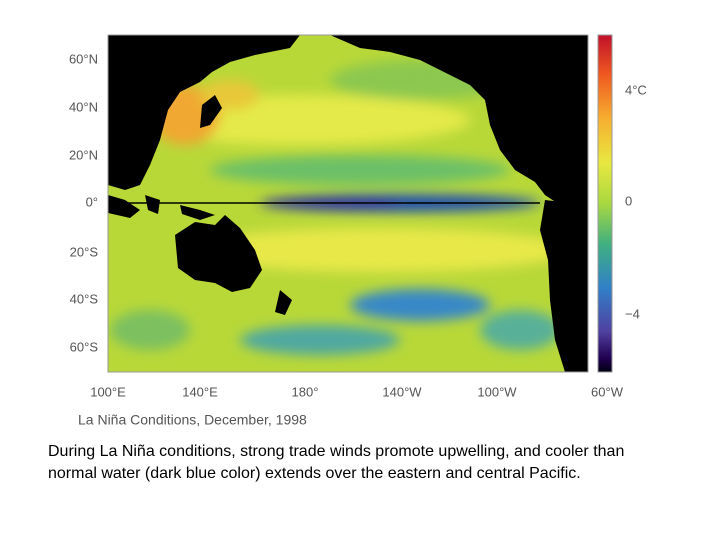  Describe the element at coordinates (108, 391) in the screenshot. I see `lon-label: 100°E` at that location.